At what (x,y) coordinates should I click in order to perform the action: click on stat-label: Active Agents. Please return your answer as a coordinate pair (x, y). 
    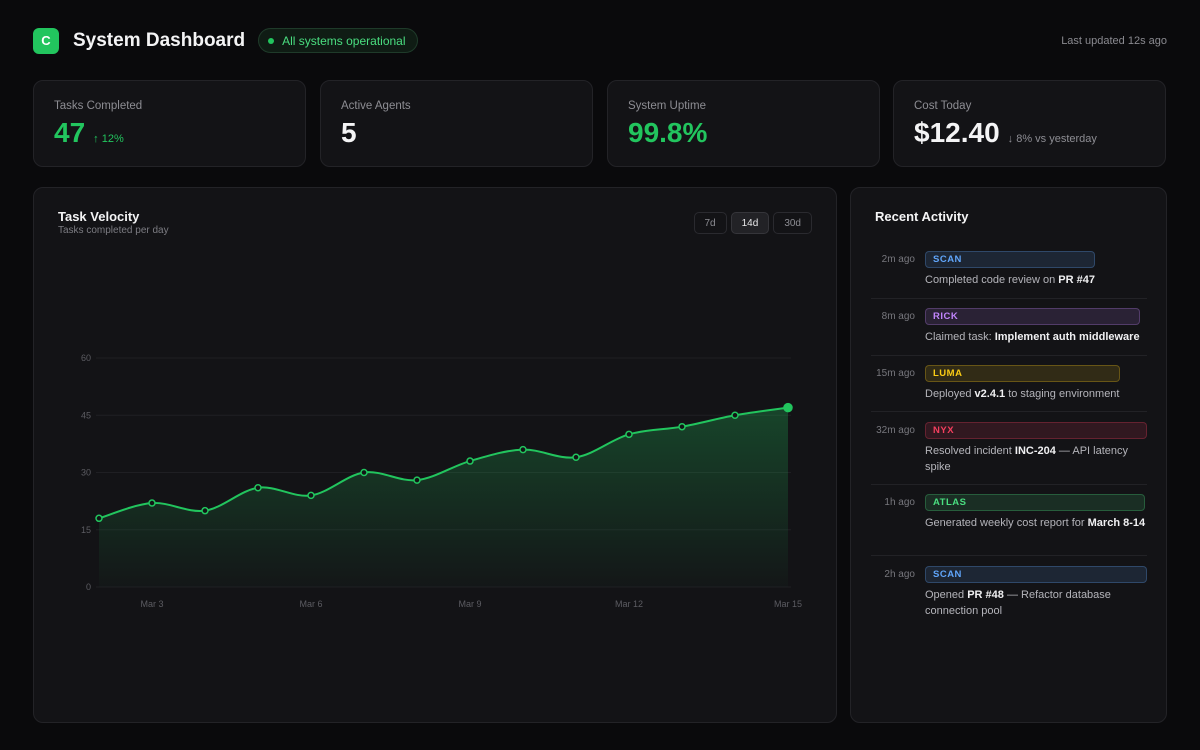
    Looking at the image, I should click on (376, 106).